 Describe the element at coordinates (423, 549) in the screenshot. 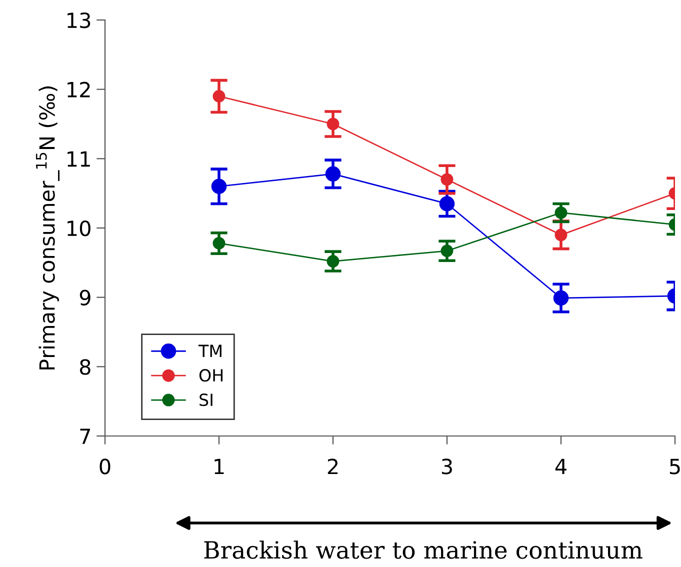

I see `text: Brackish water to marine continuum` at that location.